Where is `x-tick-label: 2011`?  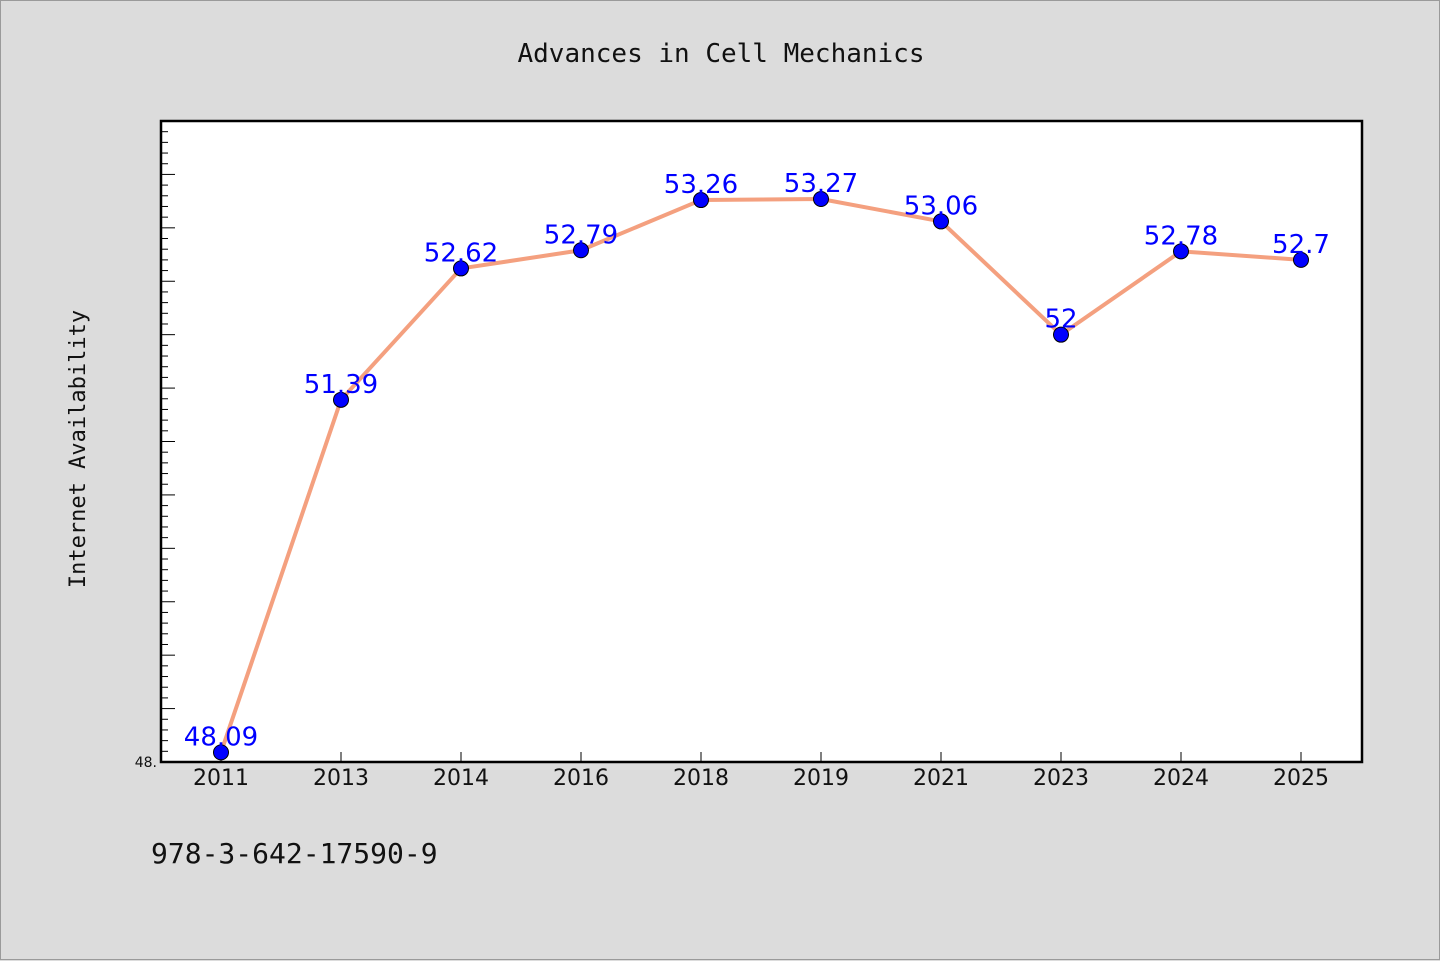
x-tick-label: 2011 is located at coordinates (221, 778).